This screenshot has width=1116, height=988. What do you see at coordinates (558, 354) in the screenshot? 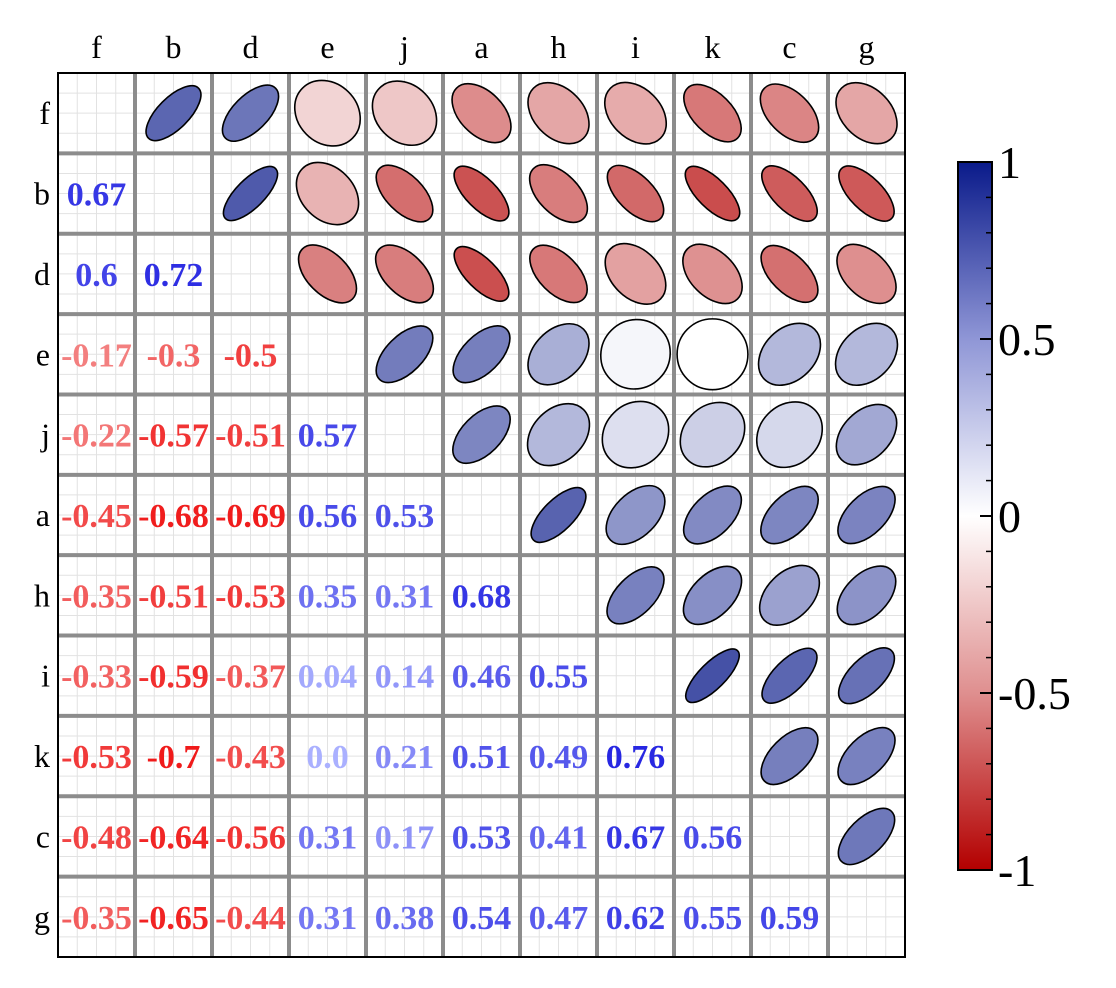
I see `corr-ellipse-e-h` at bounding box center [558, 354].